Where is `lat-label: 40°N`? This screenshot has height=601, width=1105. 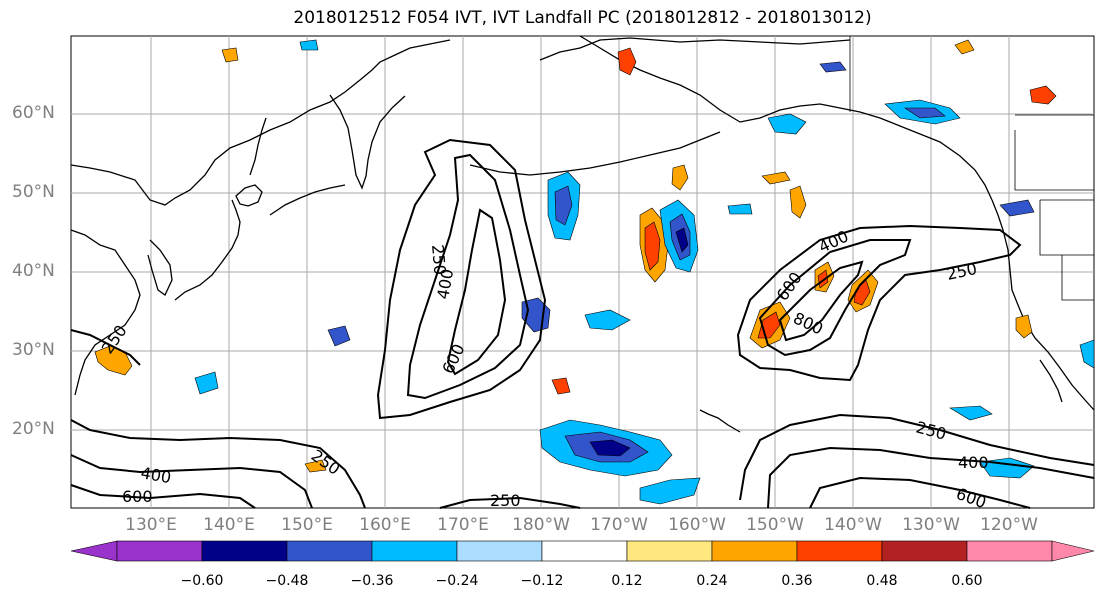 lat-label: 40°N is located at coordinates (33, 271).